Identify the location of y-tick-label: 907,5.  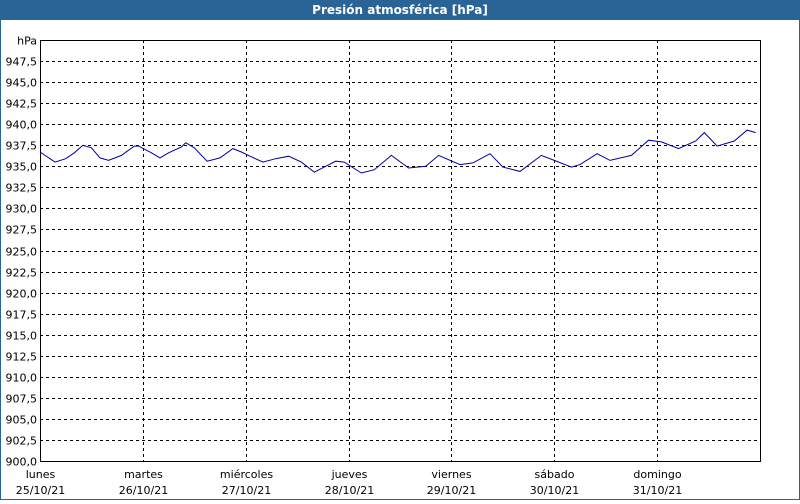
(22, 399).